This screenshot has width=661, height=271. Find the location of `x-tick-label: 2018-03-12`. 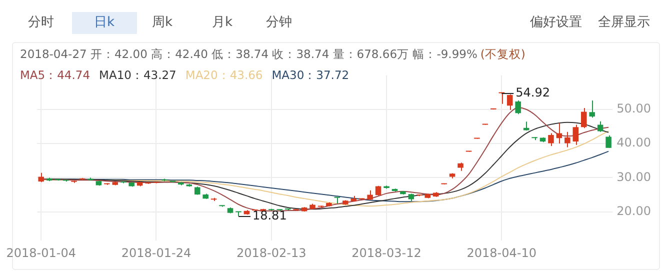

x-tick-label: 2018-03-12 is located at coordinates (387, 253).